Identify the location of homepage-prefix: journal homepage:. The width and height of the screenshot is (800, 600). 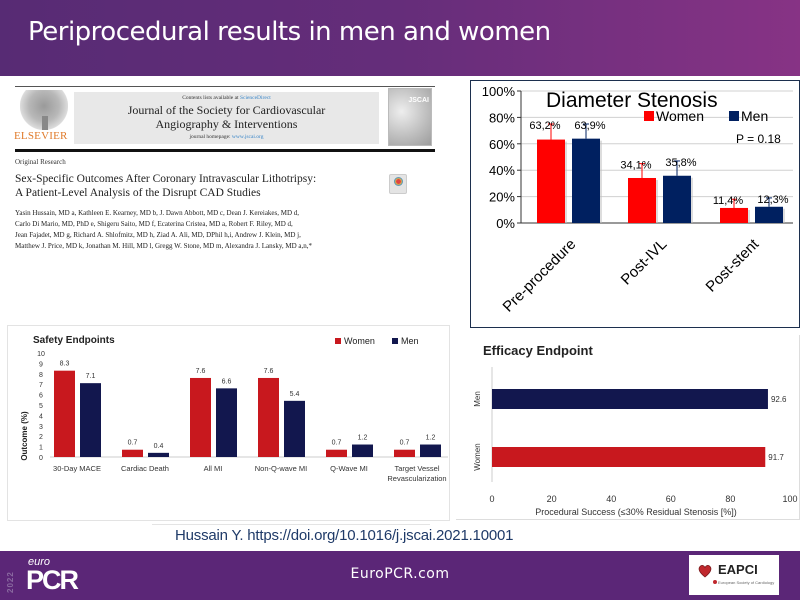
(210, 137).